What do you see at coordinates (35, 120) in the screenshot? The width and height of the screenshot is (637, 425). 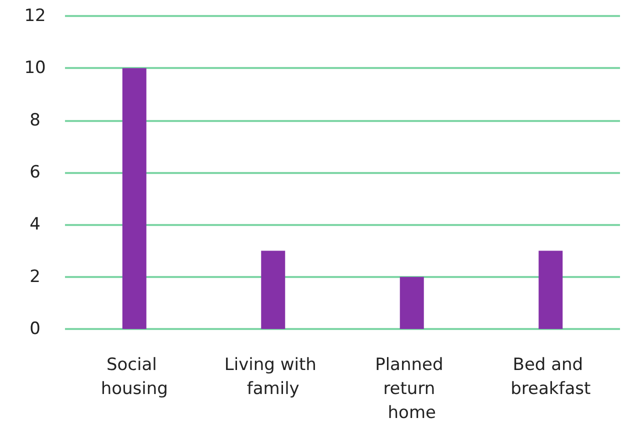 I see `y-tick-label: 8` at bounding box center [35, 120].